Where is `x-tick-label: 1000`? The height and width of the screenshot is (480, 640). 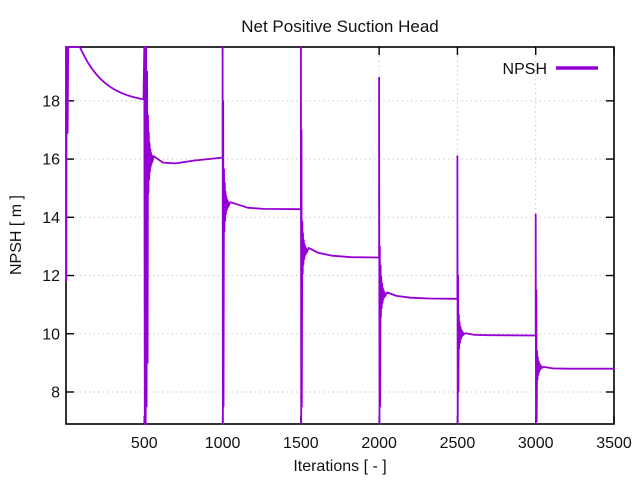 x-tick-label: 1000 is located at coordinates (223, 443).